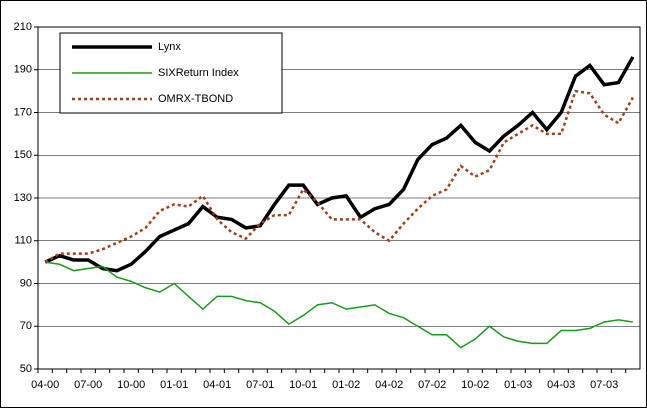  What do you see at coordinates (169, 47) in the screenshot?
I see `legend-label: Lynx` at bounding box center [169, 47].